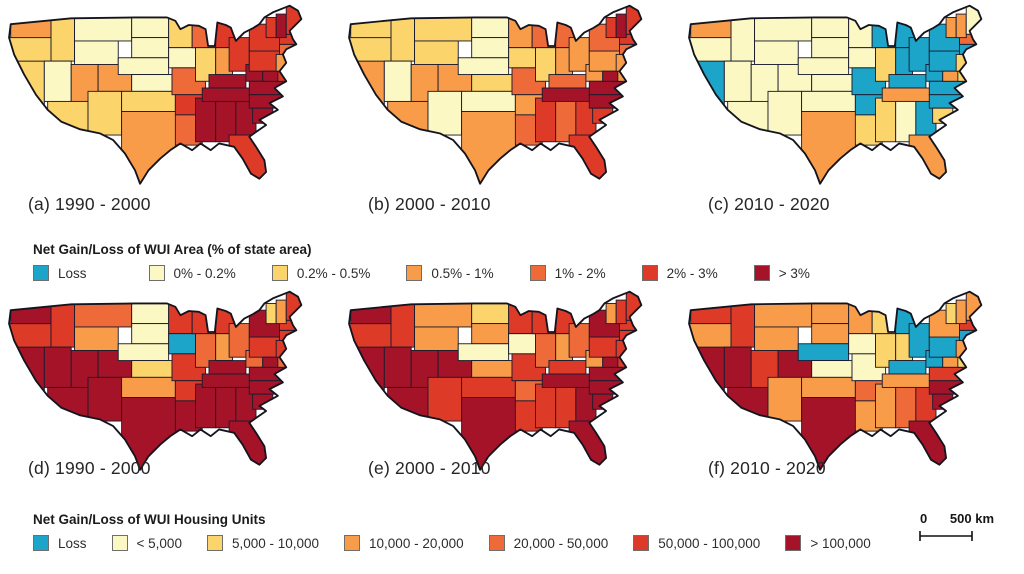 Image resolution: width=1024 pixels, height=574 pixels. What do you see at coordinates (696, 543) in the screenshot?
I see `legend-item-legend_units-5: 50,000 - 100,000` at bounding box center [696, 543].